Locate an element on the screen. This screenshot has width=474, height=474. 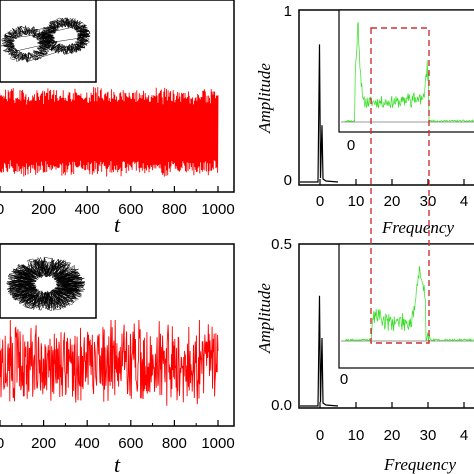
frequency-band-highlight is located at coordinates (400, 185).